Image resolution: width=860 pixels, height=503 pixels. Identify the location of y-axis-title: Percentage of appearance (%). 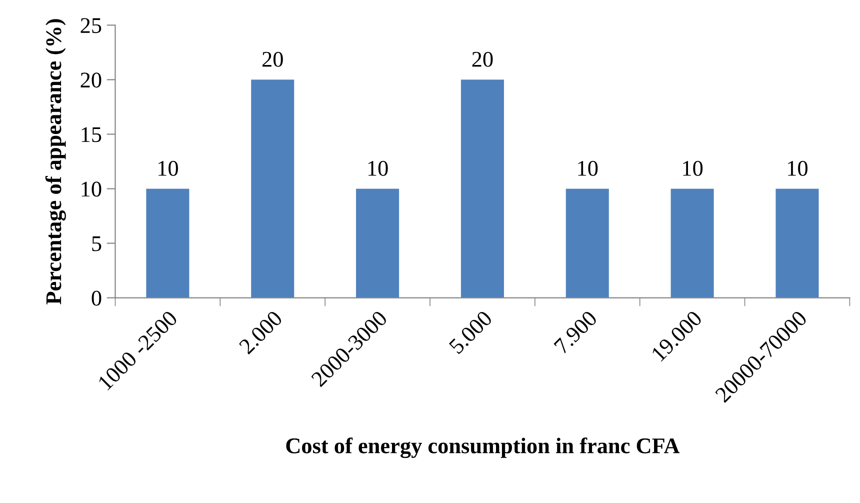
(55, 161).